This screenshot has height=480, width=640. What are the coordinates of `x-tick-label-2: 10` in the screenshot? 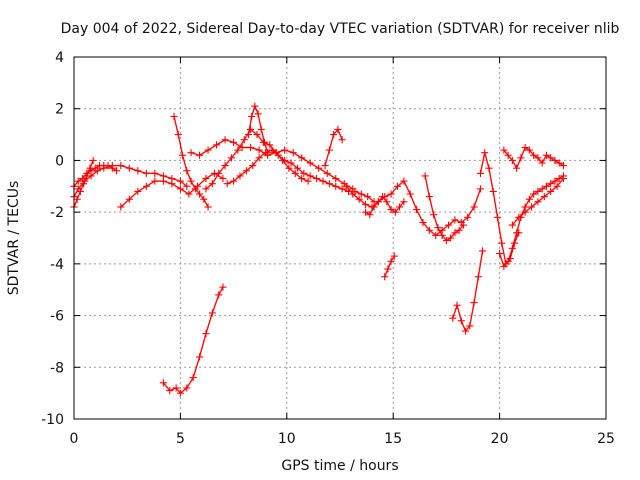 It's located at (287, 439).